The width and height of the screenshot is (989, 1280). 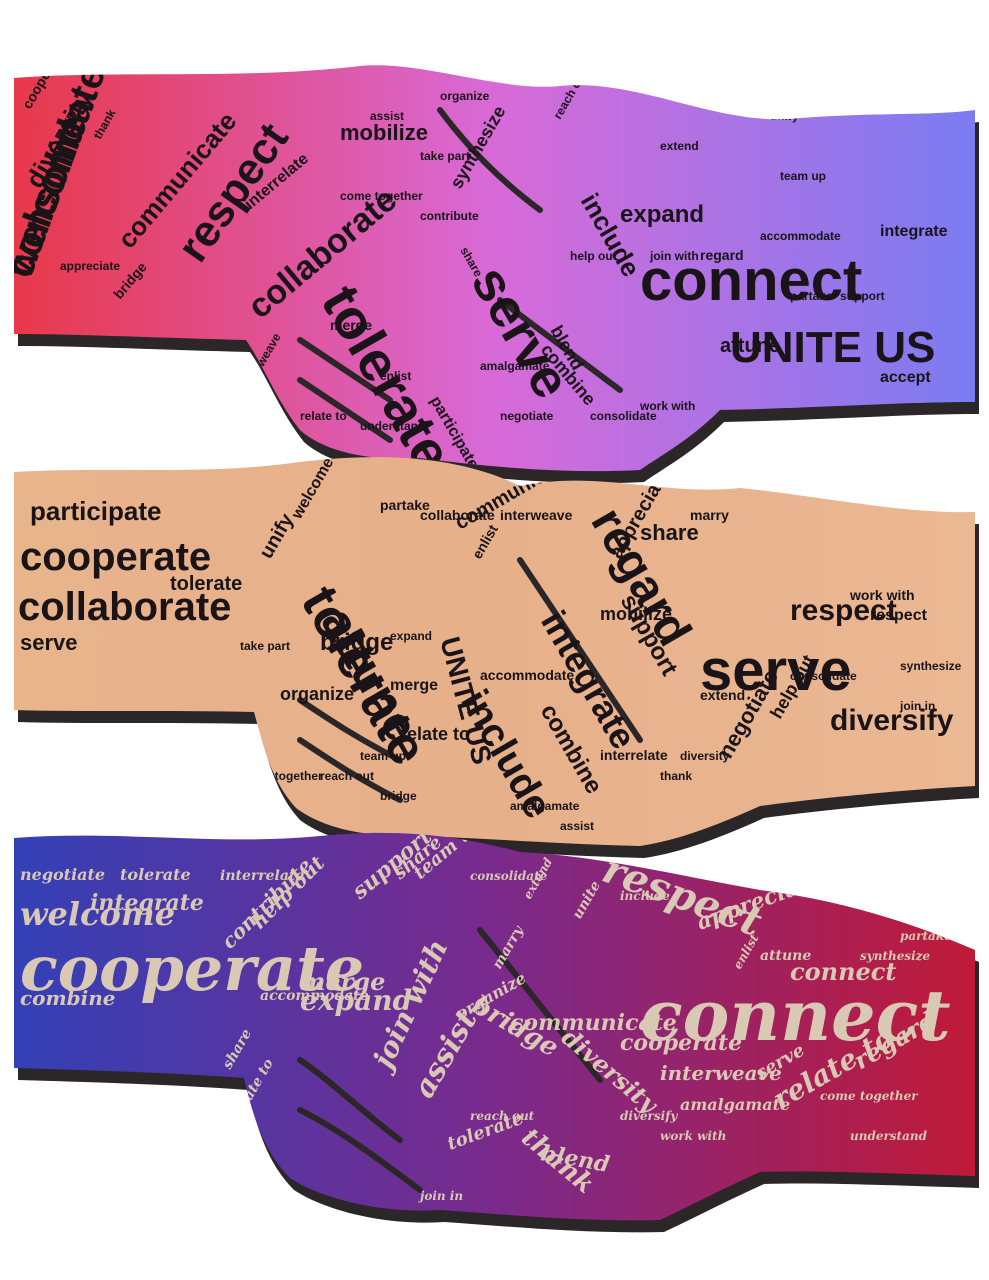 I want to click on cloud-word: thank, so click(x=676, y=776).